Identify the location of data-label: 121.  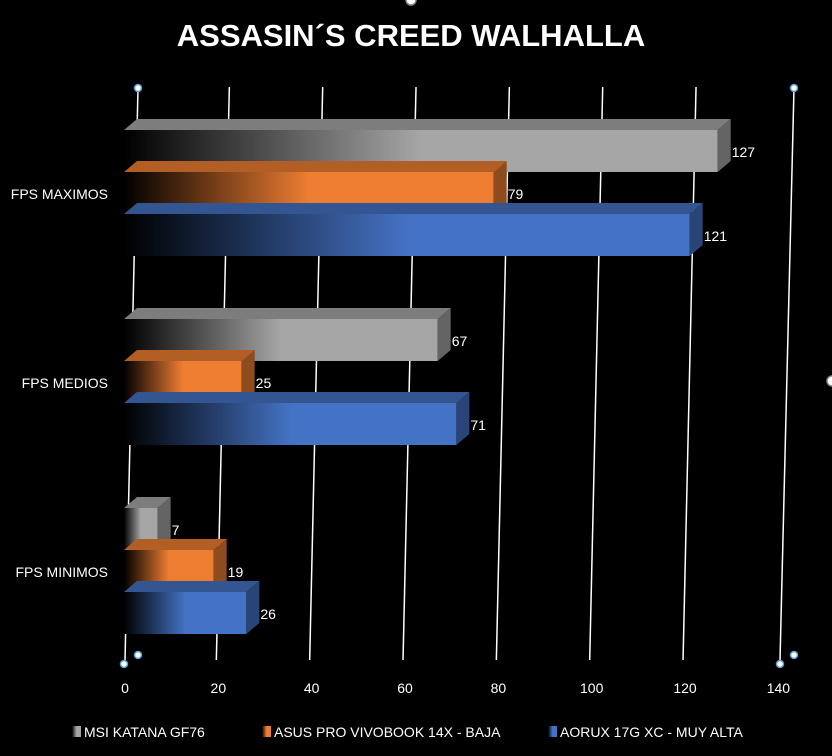
(716, 236).